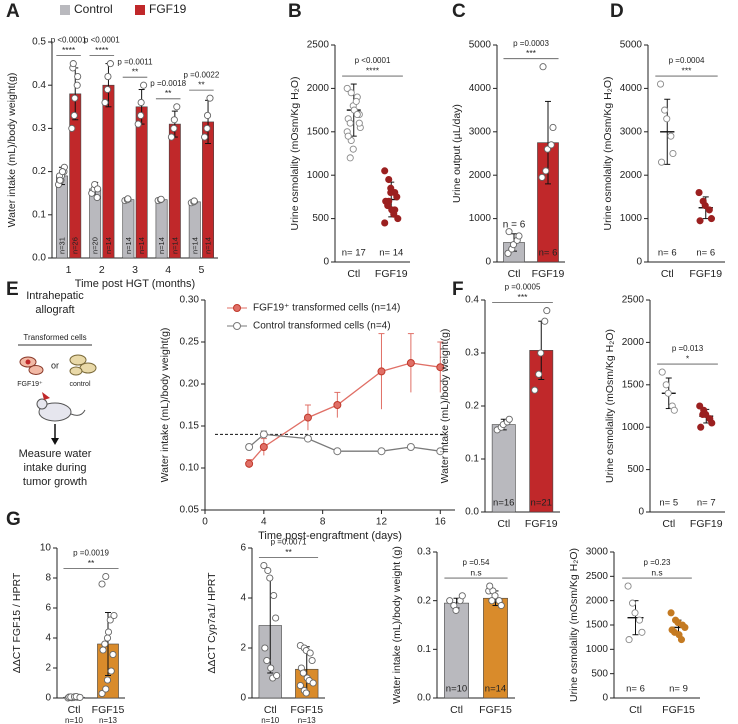 The height and width of the screenshot is (724, 738). Describe the element at coordinates (79, 384) in the screenshot. I see `control-label: control` at that location.